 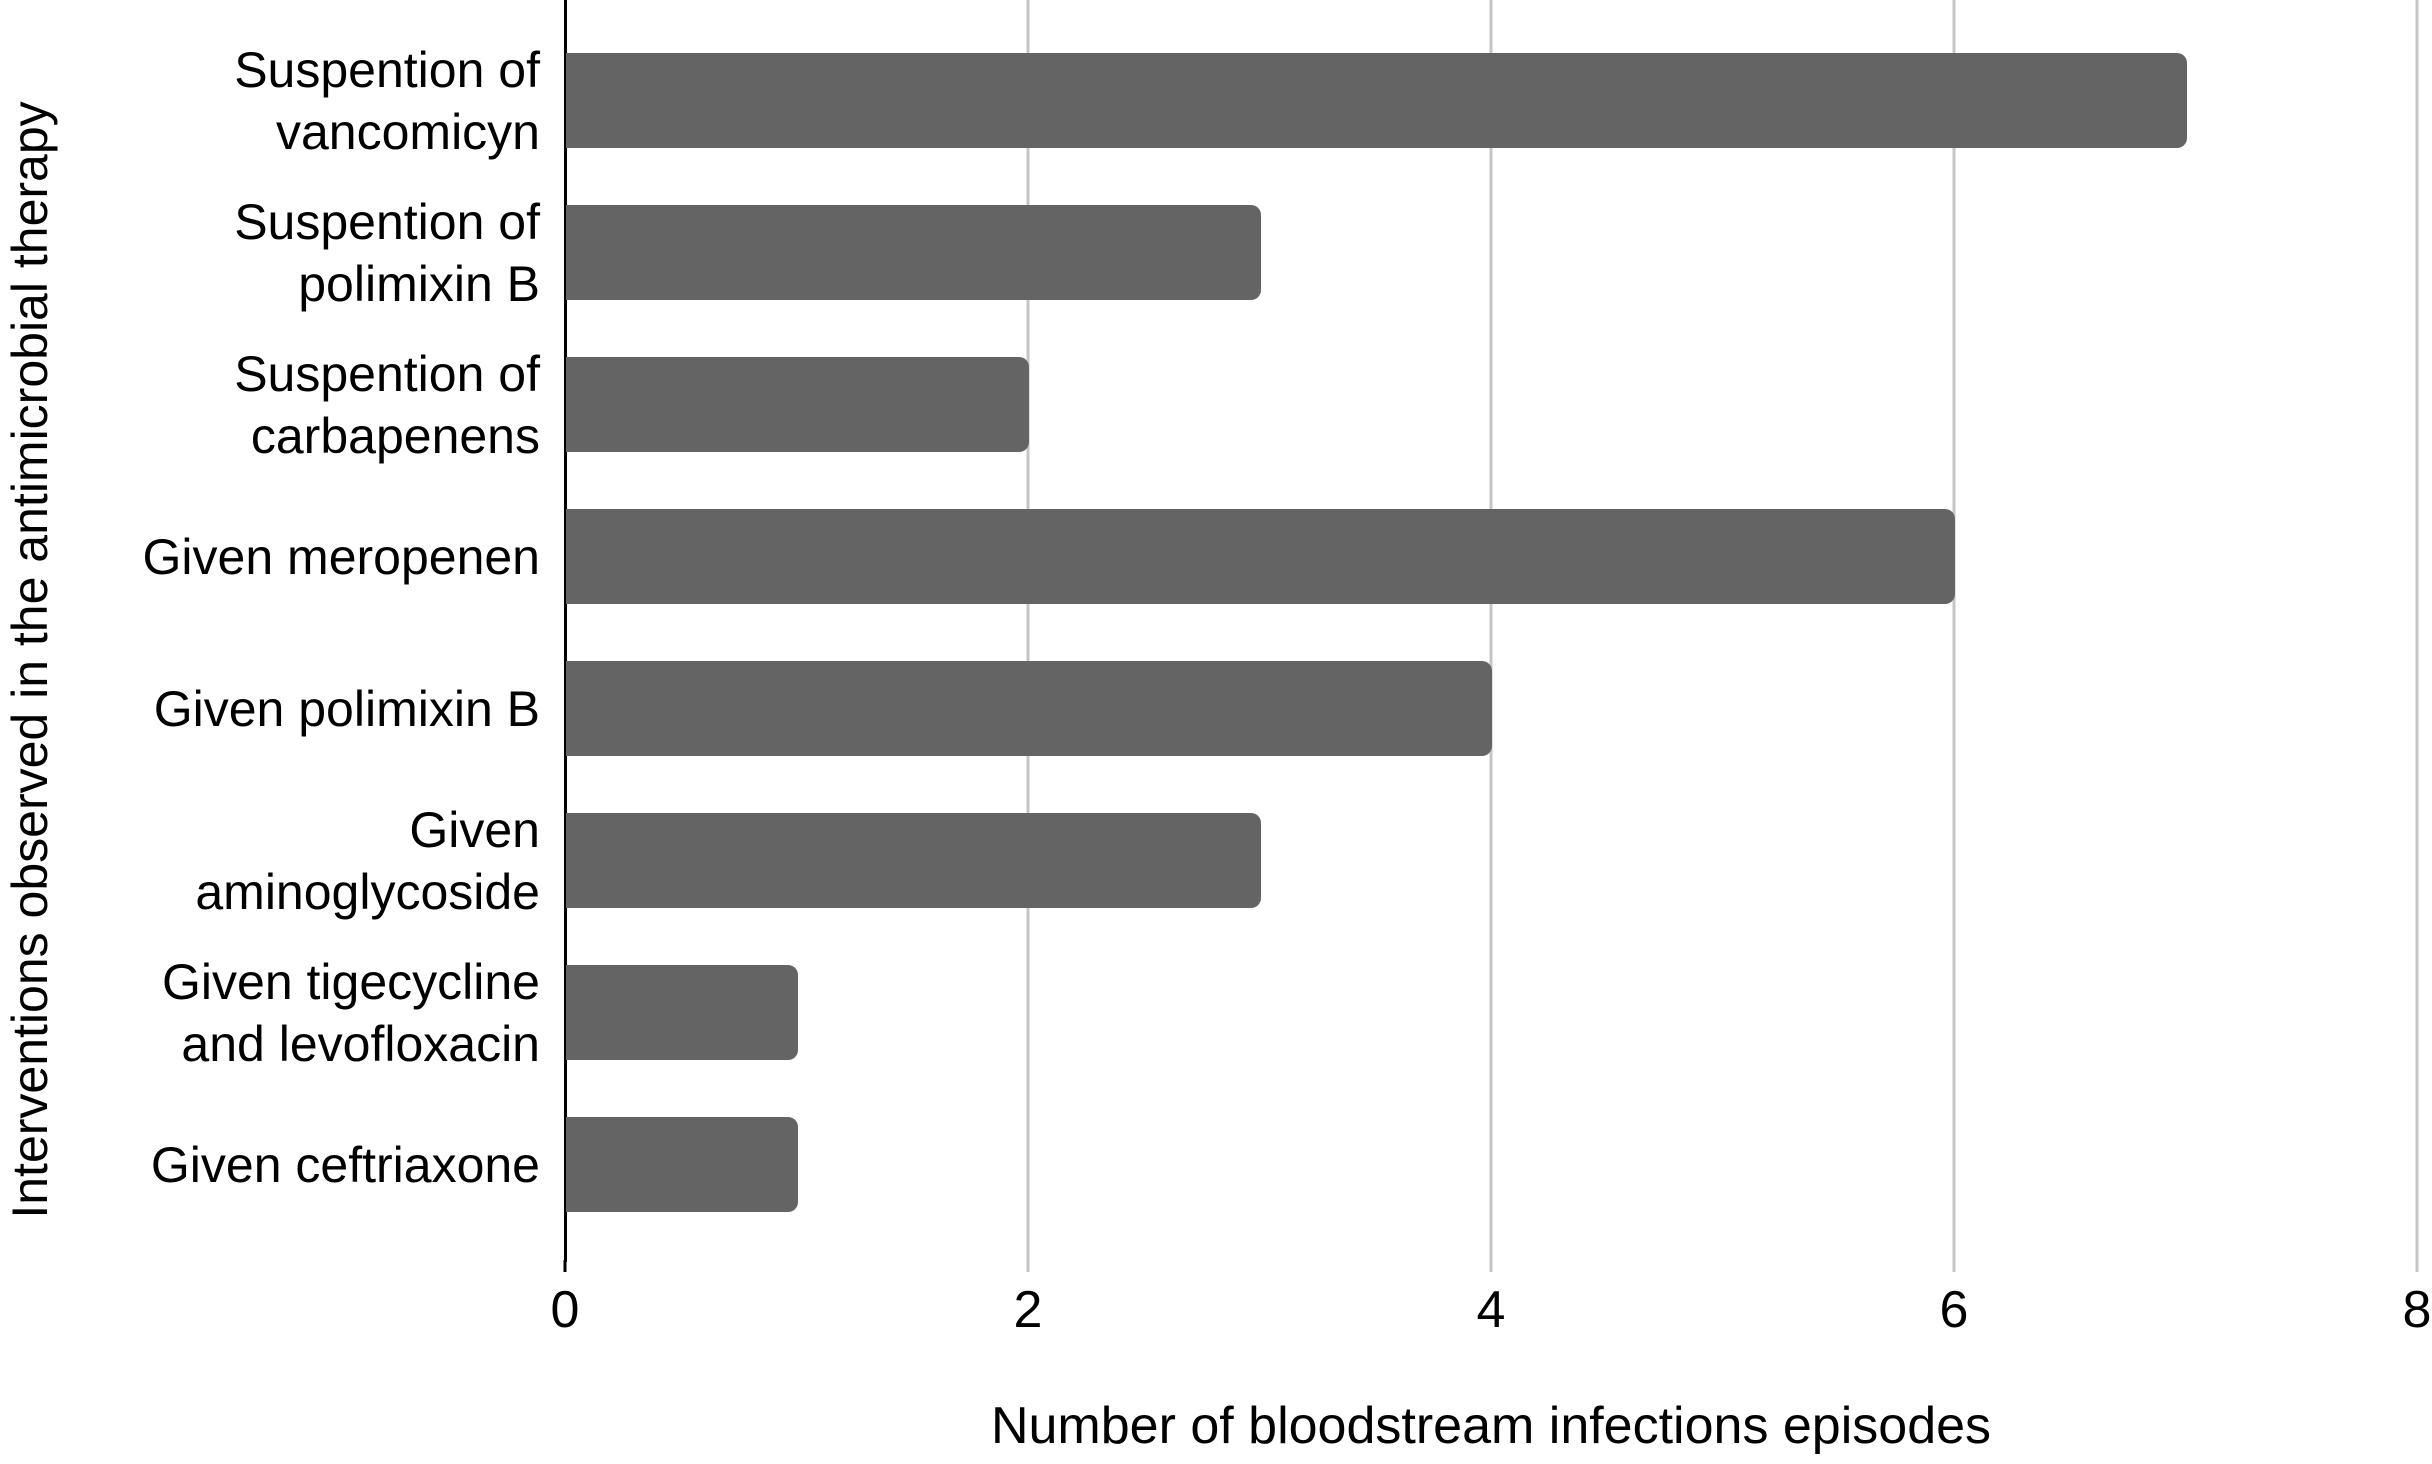 What do you see at coordinates (1491, 1310) in the screenshot?
I see `x-tick-label-4: 4` at bounding box center [1491, 1310].